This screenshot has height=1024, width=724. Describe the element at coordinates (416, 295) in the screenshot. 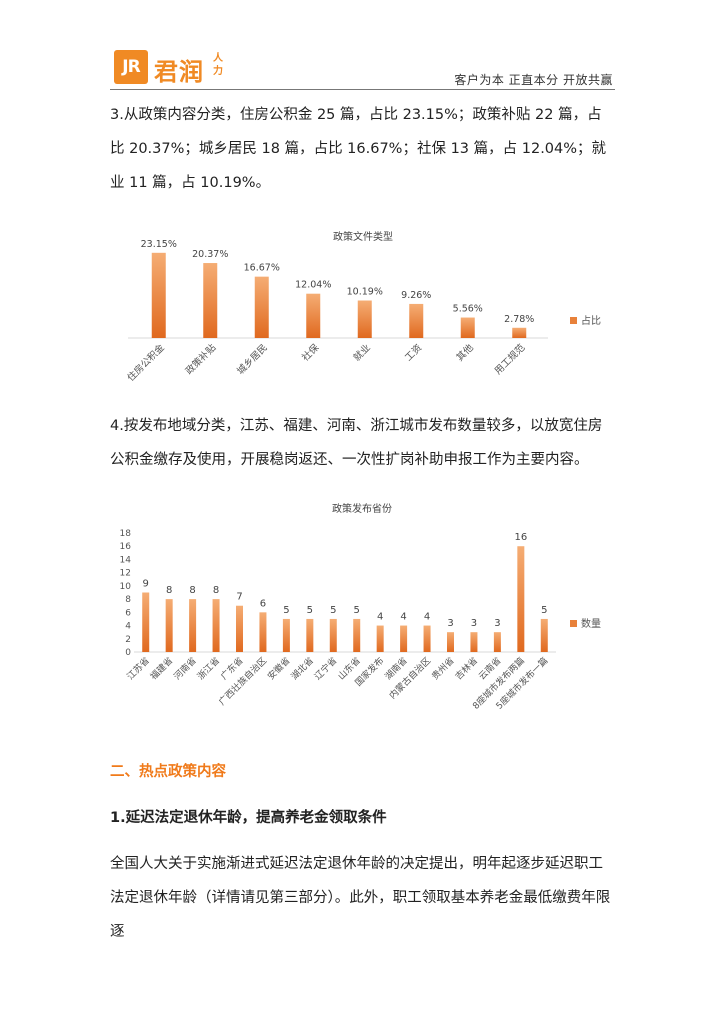

I see `data-label: 9.26%` at that location.